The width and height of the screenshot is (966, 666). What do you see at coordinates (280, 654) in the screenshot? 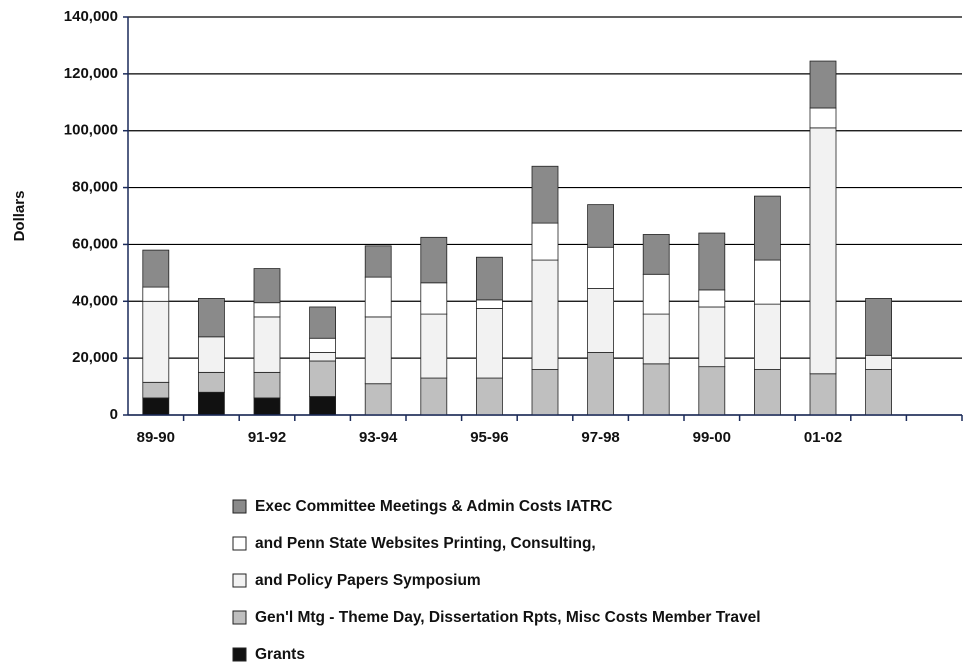
I see `legend-label: Grants` at bounding box center [280, 654].